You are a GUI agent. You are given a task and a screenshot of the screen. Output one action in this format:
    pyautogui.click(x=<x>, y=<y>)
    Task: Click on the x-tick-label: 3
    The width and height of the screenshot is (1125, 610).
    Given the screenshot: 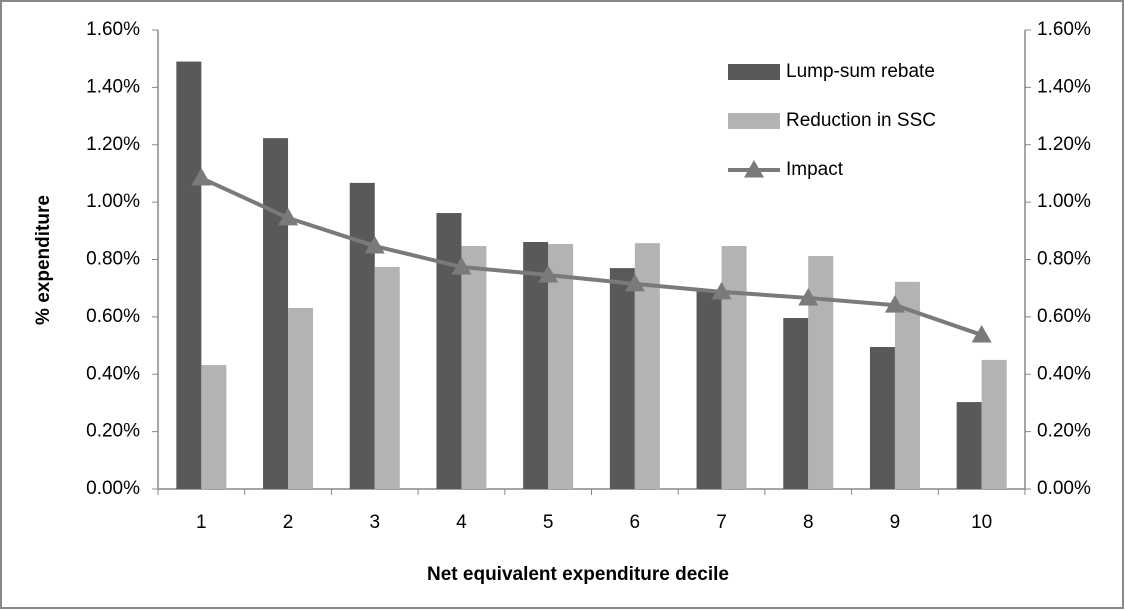 What is the action you would take?
    pyautogui.click(x=374, y=522)
    